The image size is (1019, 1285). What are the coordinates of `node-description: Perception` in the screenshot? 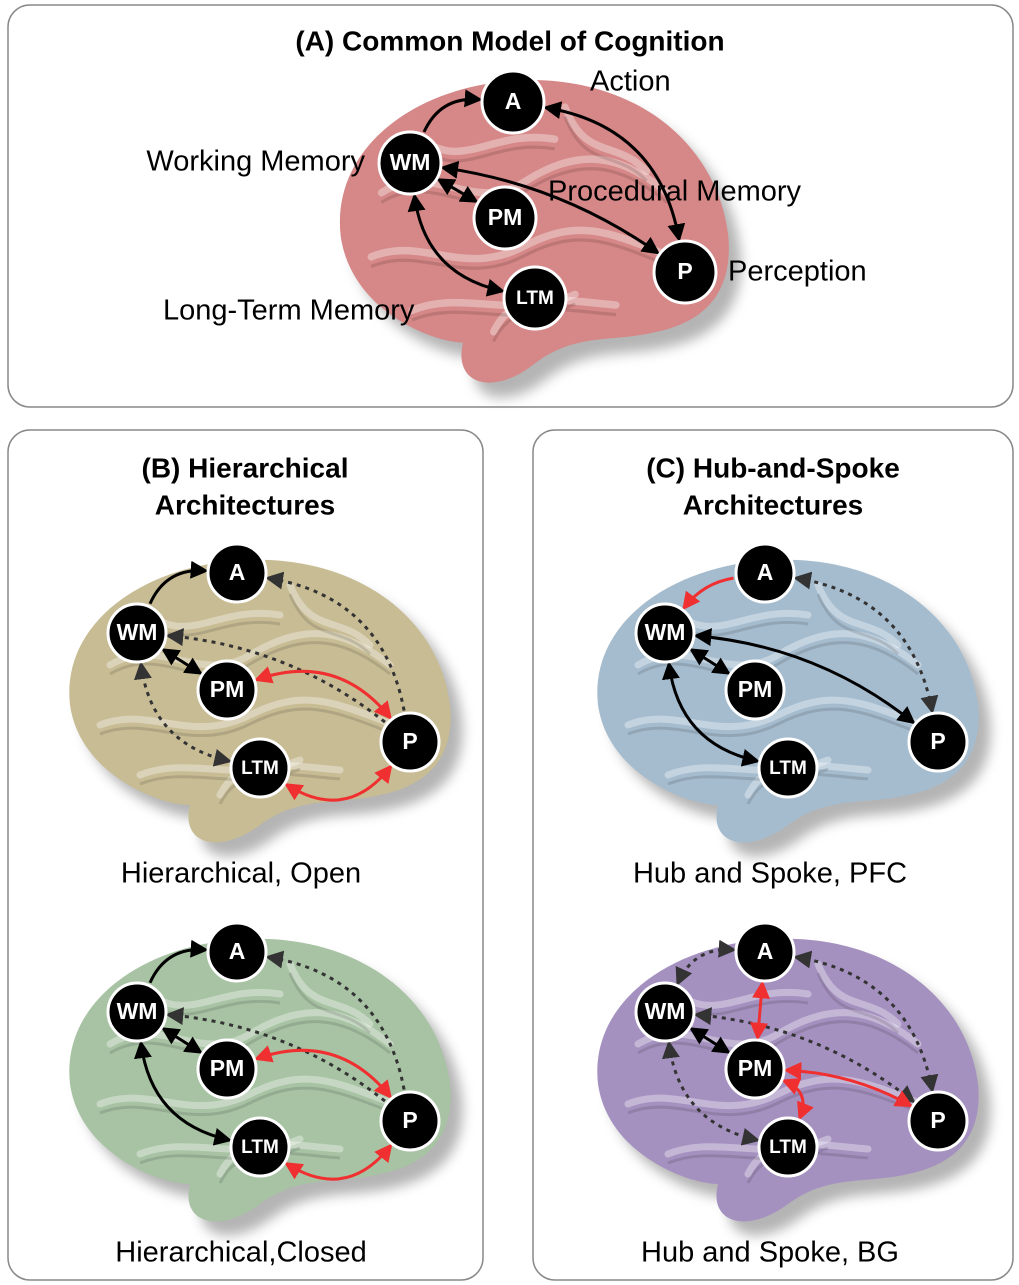 It's located at (797, 272).